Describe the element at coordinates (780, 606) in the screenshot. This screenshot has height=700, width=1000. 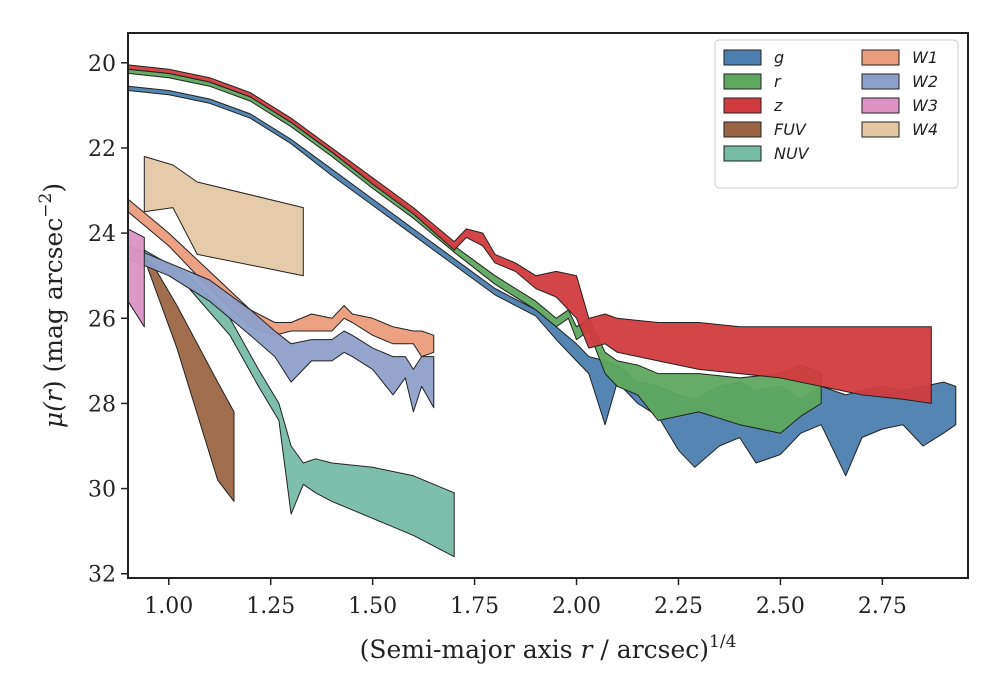
I see `x-tick-label: 2.50` at that location.